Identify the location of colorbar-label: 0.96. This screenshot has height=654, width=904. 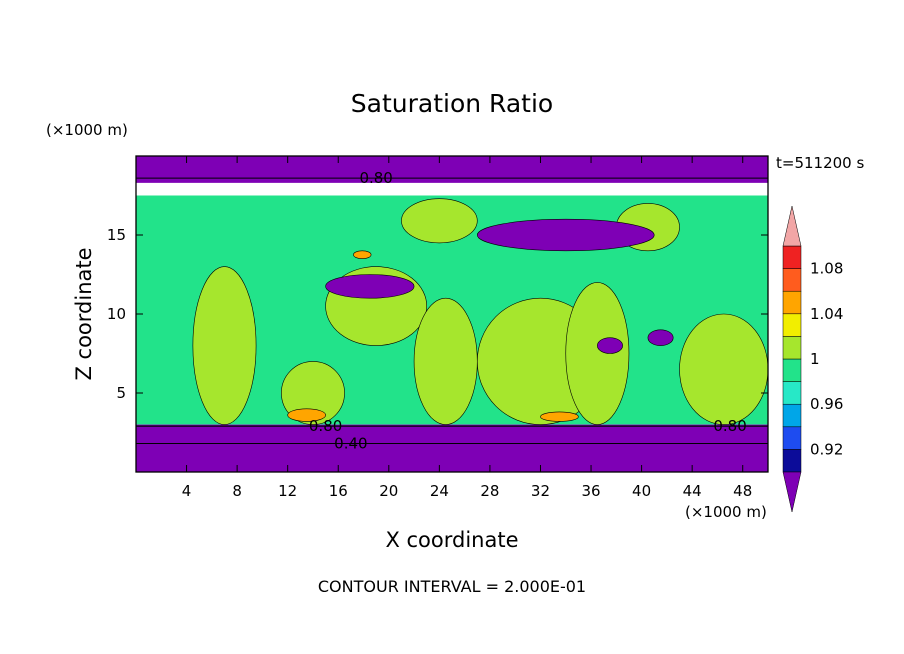
(826, 404).